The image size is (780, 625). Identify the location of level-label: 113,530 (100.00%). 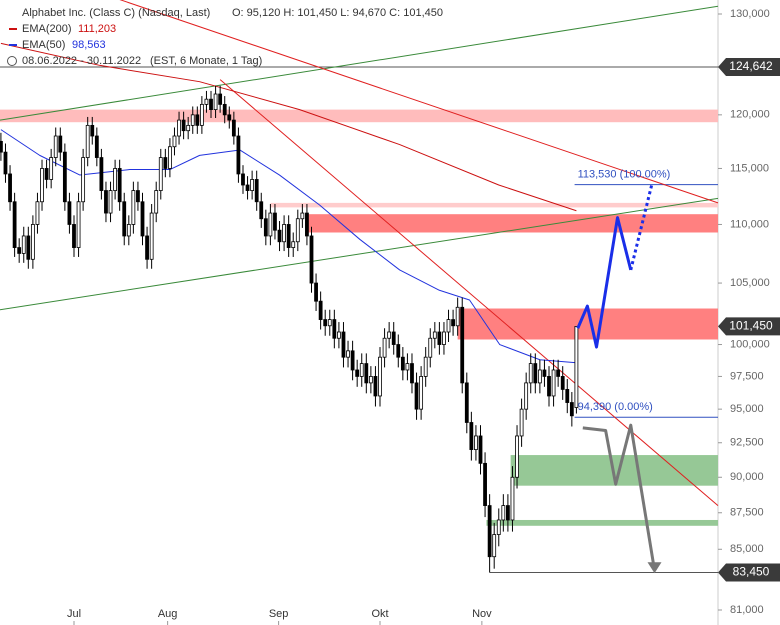
(624, 175).